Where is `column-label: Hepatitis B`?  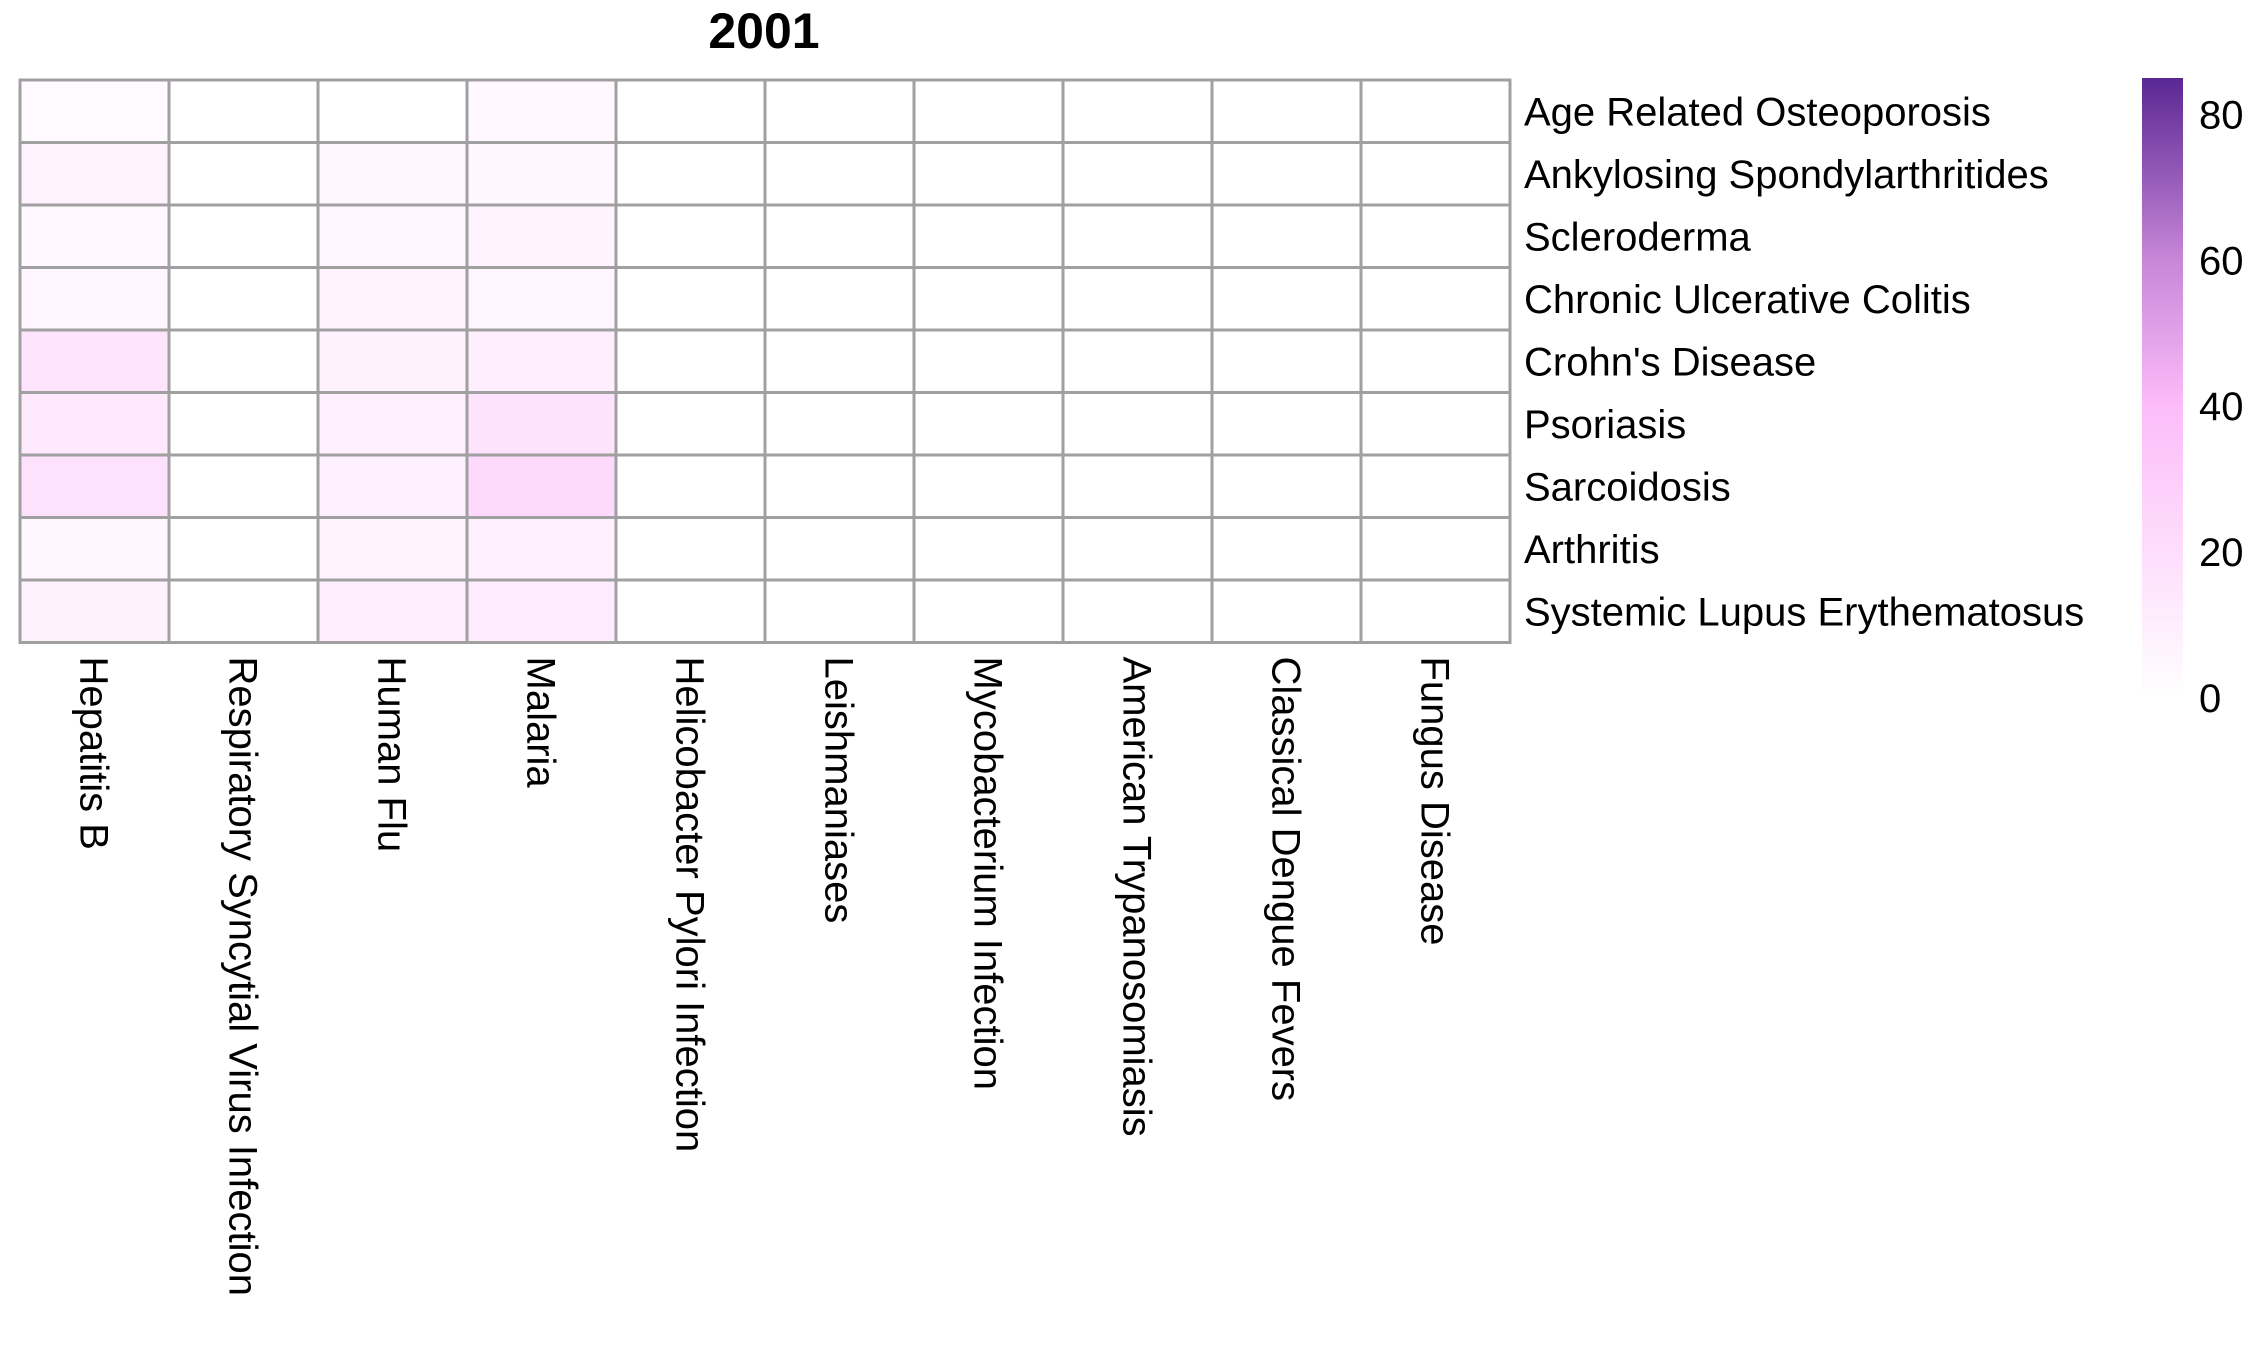
column-label: Hepatitis B is located at coordinates (94, 753).